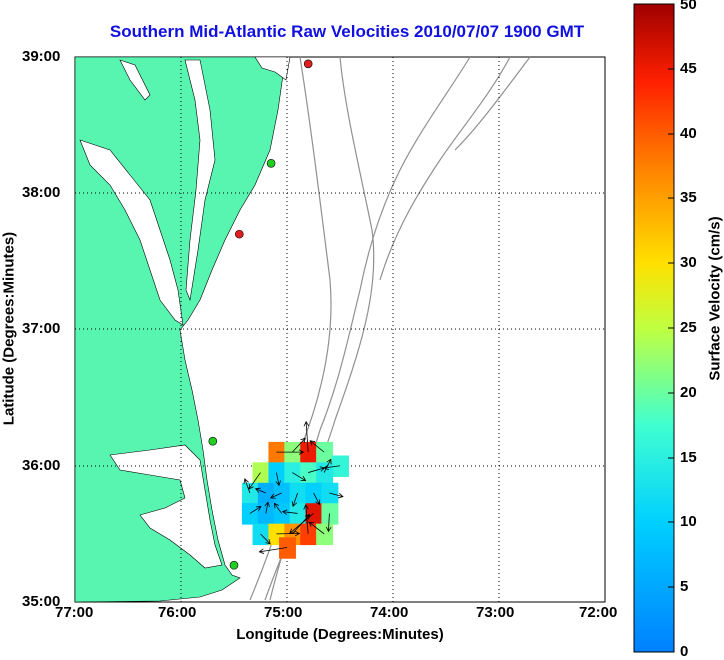 The width and height of the screenshot is (724, 660). What do you see at coordinates (715, 298) in the screenshot?
I see `colorbar-label: Surface Velocity (cm/s)` at bounding box center [715, 298].